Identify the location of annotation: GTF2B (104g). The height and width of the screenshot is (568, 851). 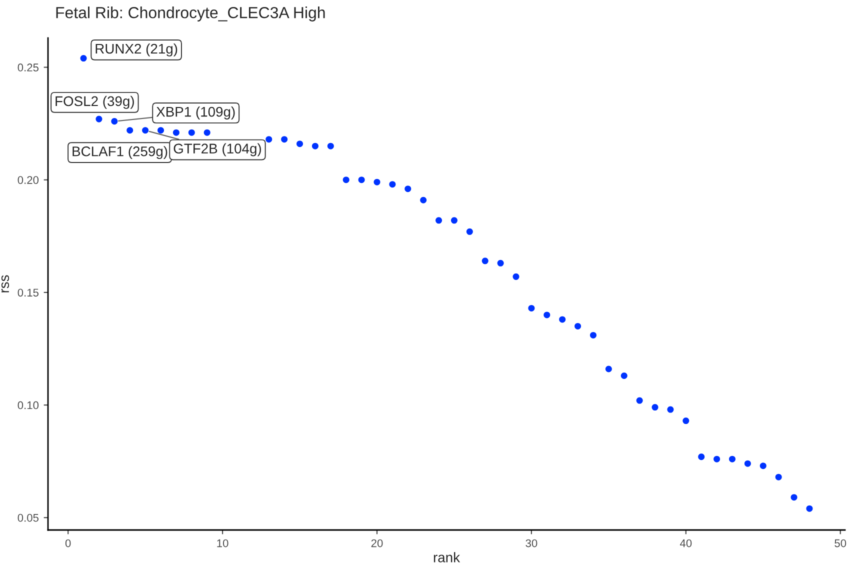
(217, 149).